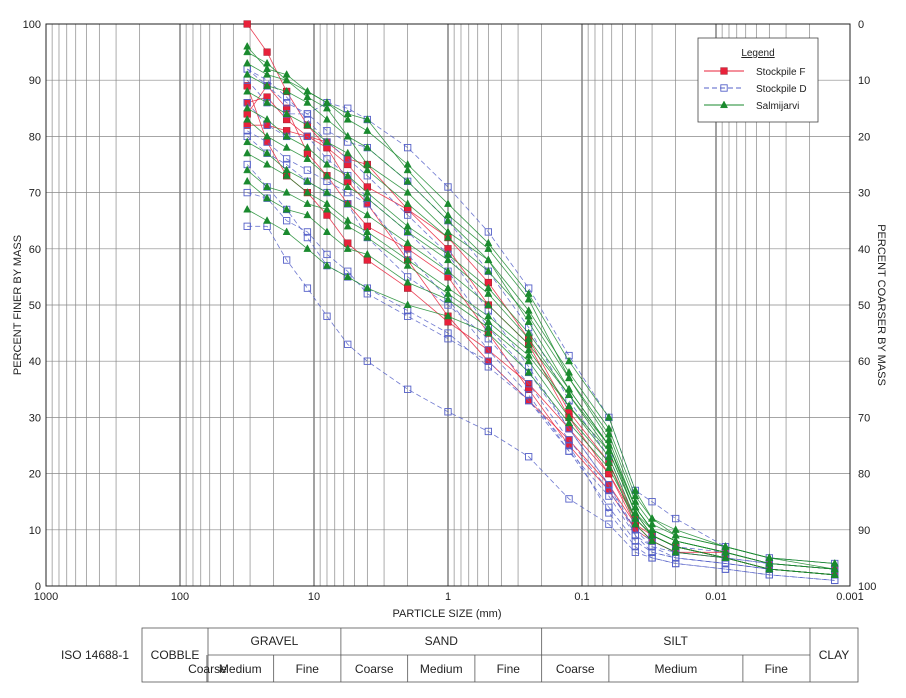 Image resolution: width=906 pixels, height=698 pixels. What do you see at coordinates (500, 655) in the screenshot?
I see `class-table-border` at bounding box center [500, 655].